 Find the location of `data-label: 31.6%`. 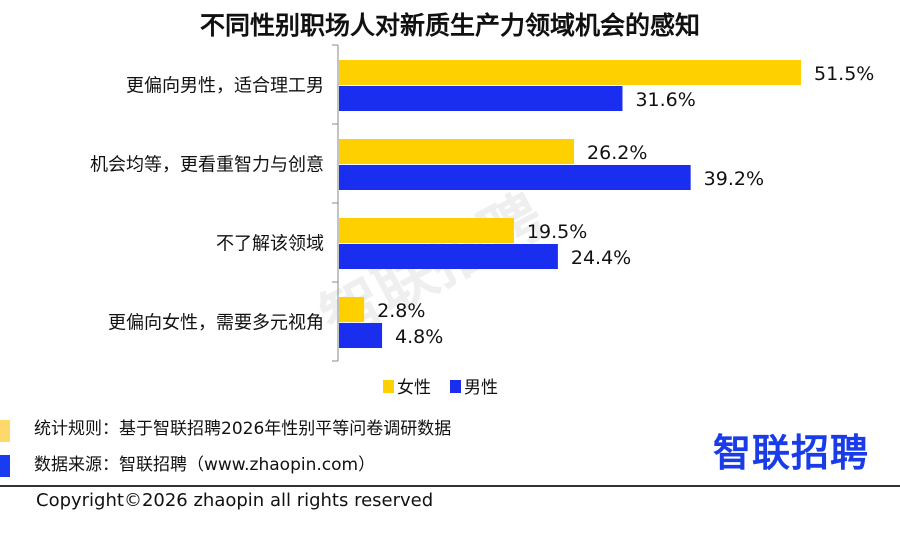

data-label: 31.6% is located at coordinates (665, 100).